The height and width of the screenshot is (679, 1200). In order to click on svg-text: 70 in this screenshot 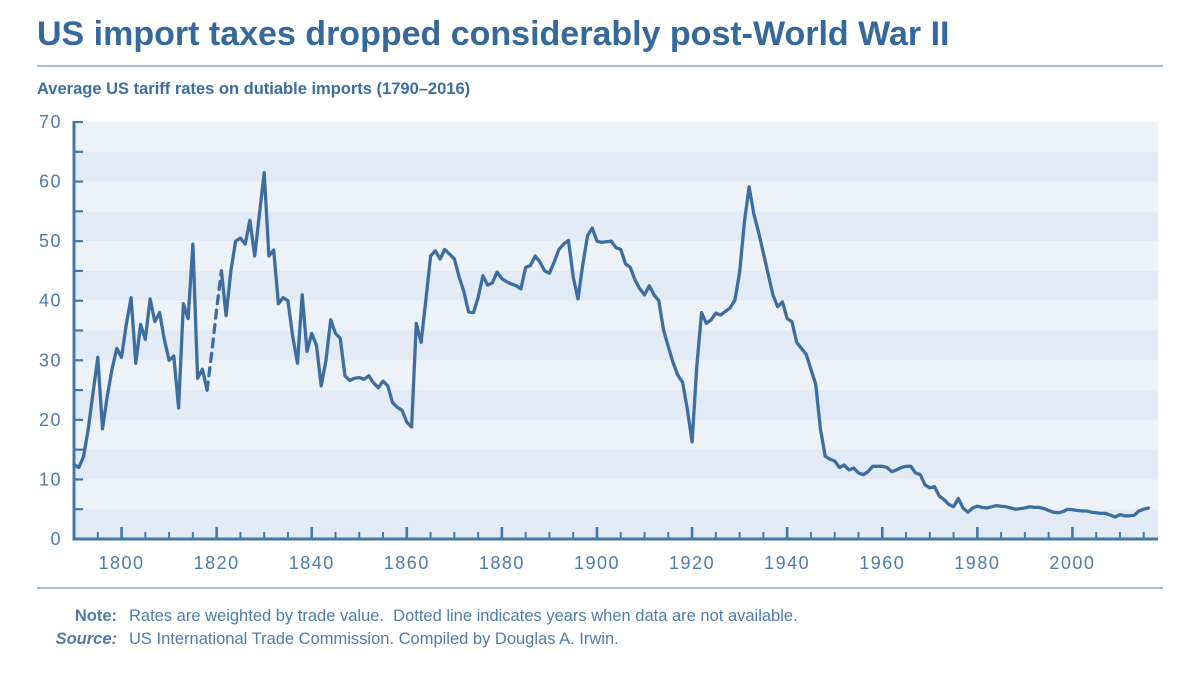, I will do `click(50, 122)`.